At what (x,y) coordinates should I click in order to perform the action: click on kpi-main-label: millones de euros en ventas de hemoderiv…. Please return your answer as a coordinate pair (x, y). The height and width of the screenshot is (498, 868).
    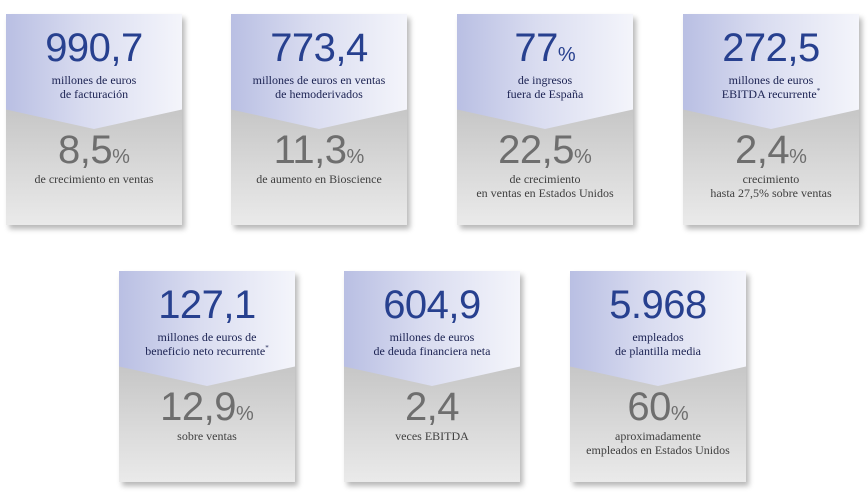
    Looking at the image, I should click on (319, 87).